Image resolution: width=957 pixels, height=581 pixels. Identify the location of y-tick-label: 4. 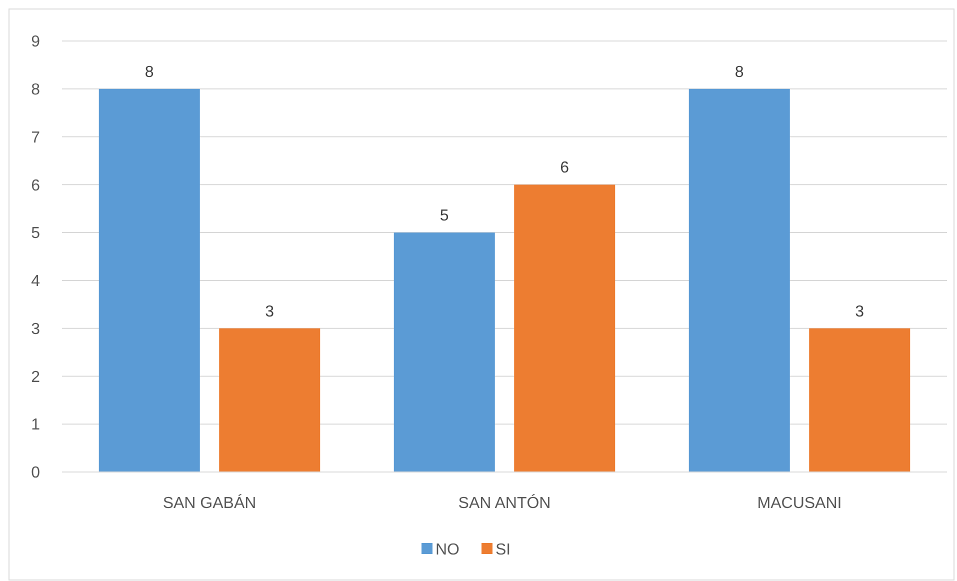
(35, 281).